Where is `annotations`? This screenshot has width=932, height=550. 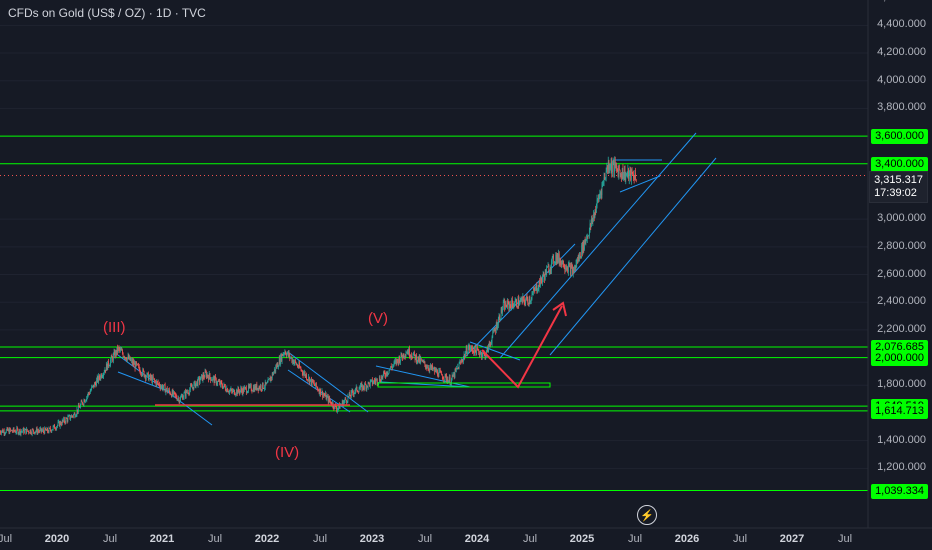
annotations is located at coordinates (361, 353).